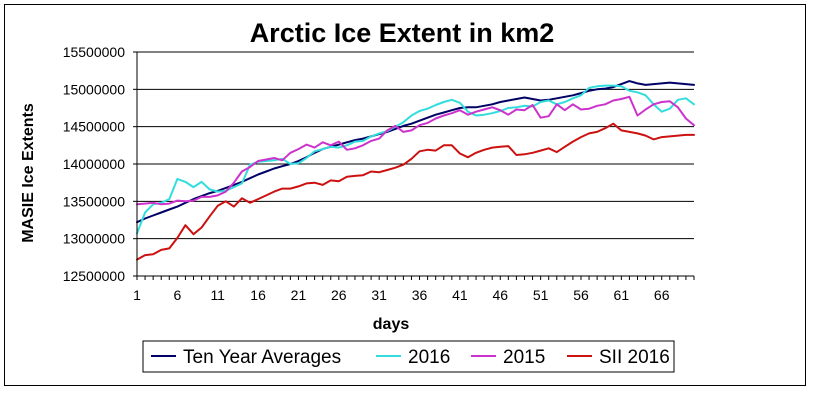 The image size is (820, 402). I want to click on y-tick-label: 13000000, so click(94, 239).